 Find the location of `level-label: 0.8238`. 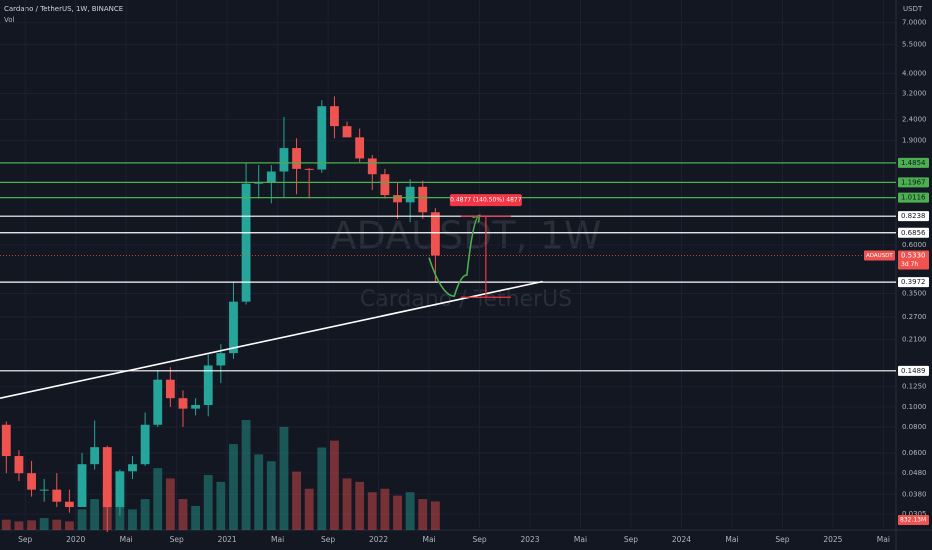

level-label: 0.8238 is located at coordinates (913, 216).